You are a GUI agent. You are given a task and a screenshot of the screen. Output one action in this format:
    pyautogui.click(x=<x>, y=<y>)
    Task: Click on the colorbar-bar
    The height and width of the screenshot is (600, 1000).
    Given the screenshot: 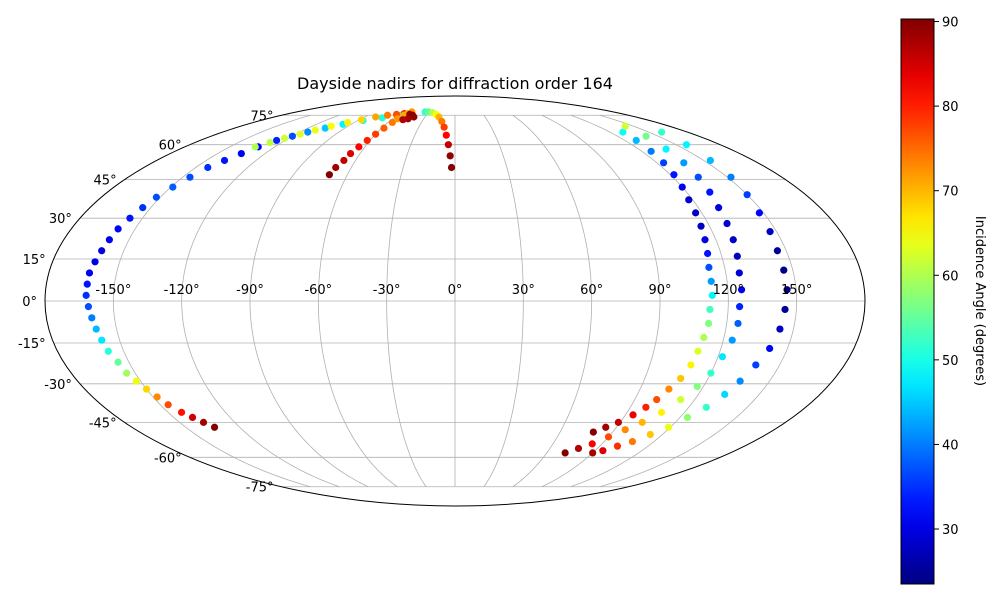 What is the action you would take?
    pyautogui.click(x=917, y=301)
    